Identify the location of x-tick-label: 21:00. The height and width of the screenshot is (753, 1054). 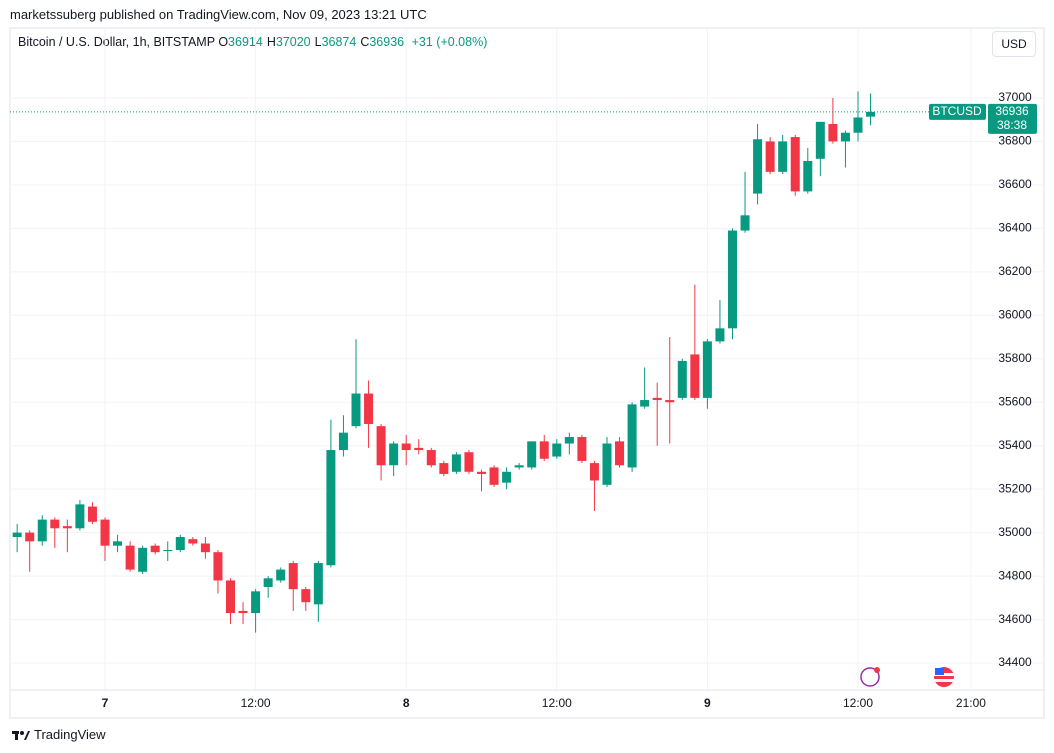
(971, 703).